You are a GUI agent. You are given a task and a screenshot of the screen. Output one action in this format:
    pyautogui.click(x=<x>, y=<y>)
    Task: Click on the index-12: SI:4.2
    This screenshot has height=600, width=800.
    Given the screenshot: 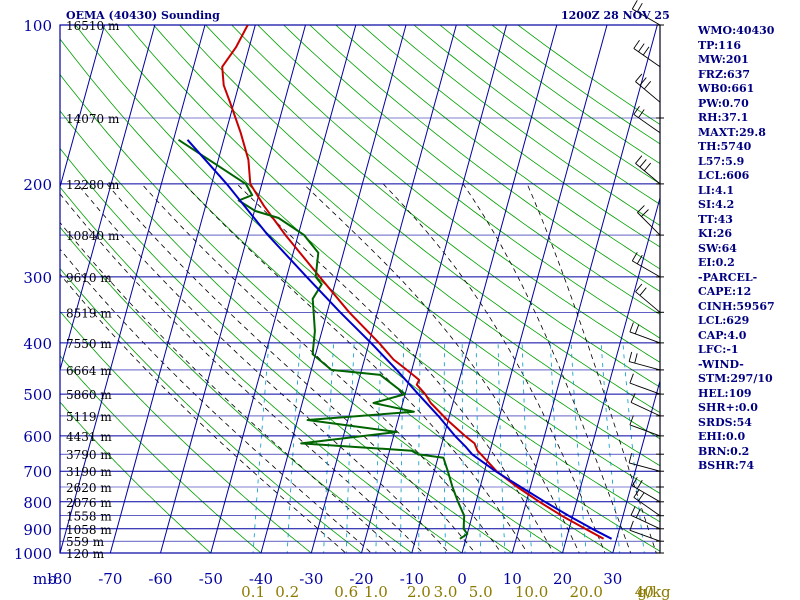 What is the action you would take?
    pyautogui.click(x=716, y=204)
    